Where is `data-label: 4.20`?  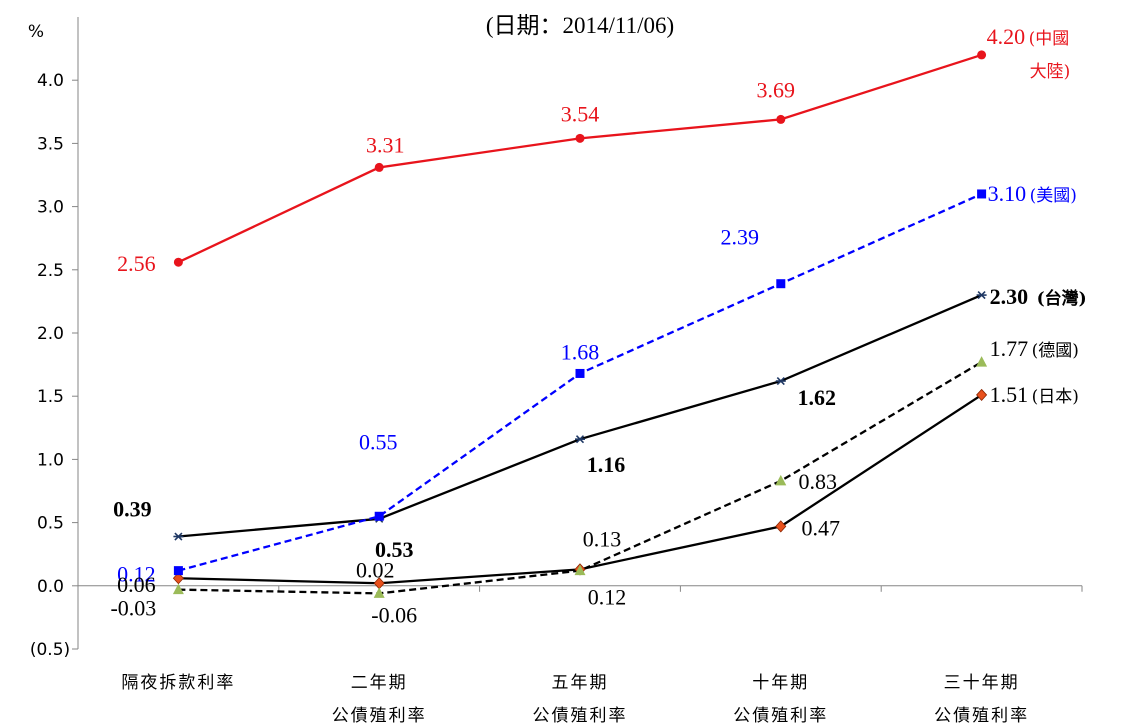 data-label: 4.20 is located at coordinates (1006, 36).